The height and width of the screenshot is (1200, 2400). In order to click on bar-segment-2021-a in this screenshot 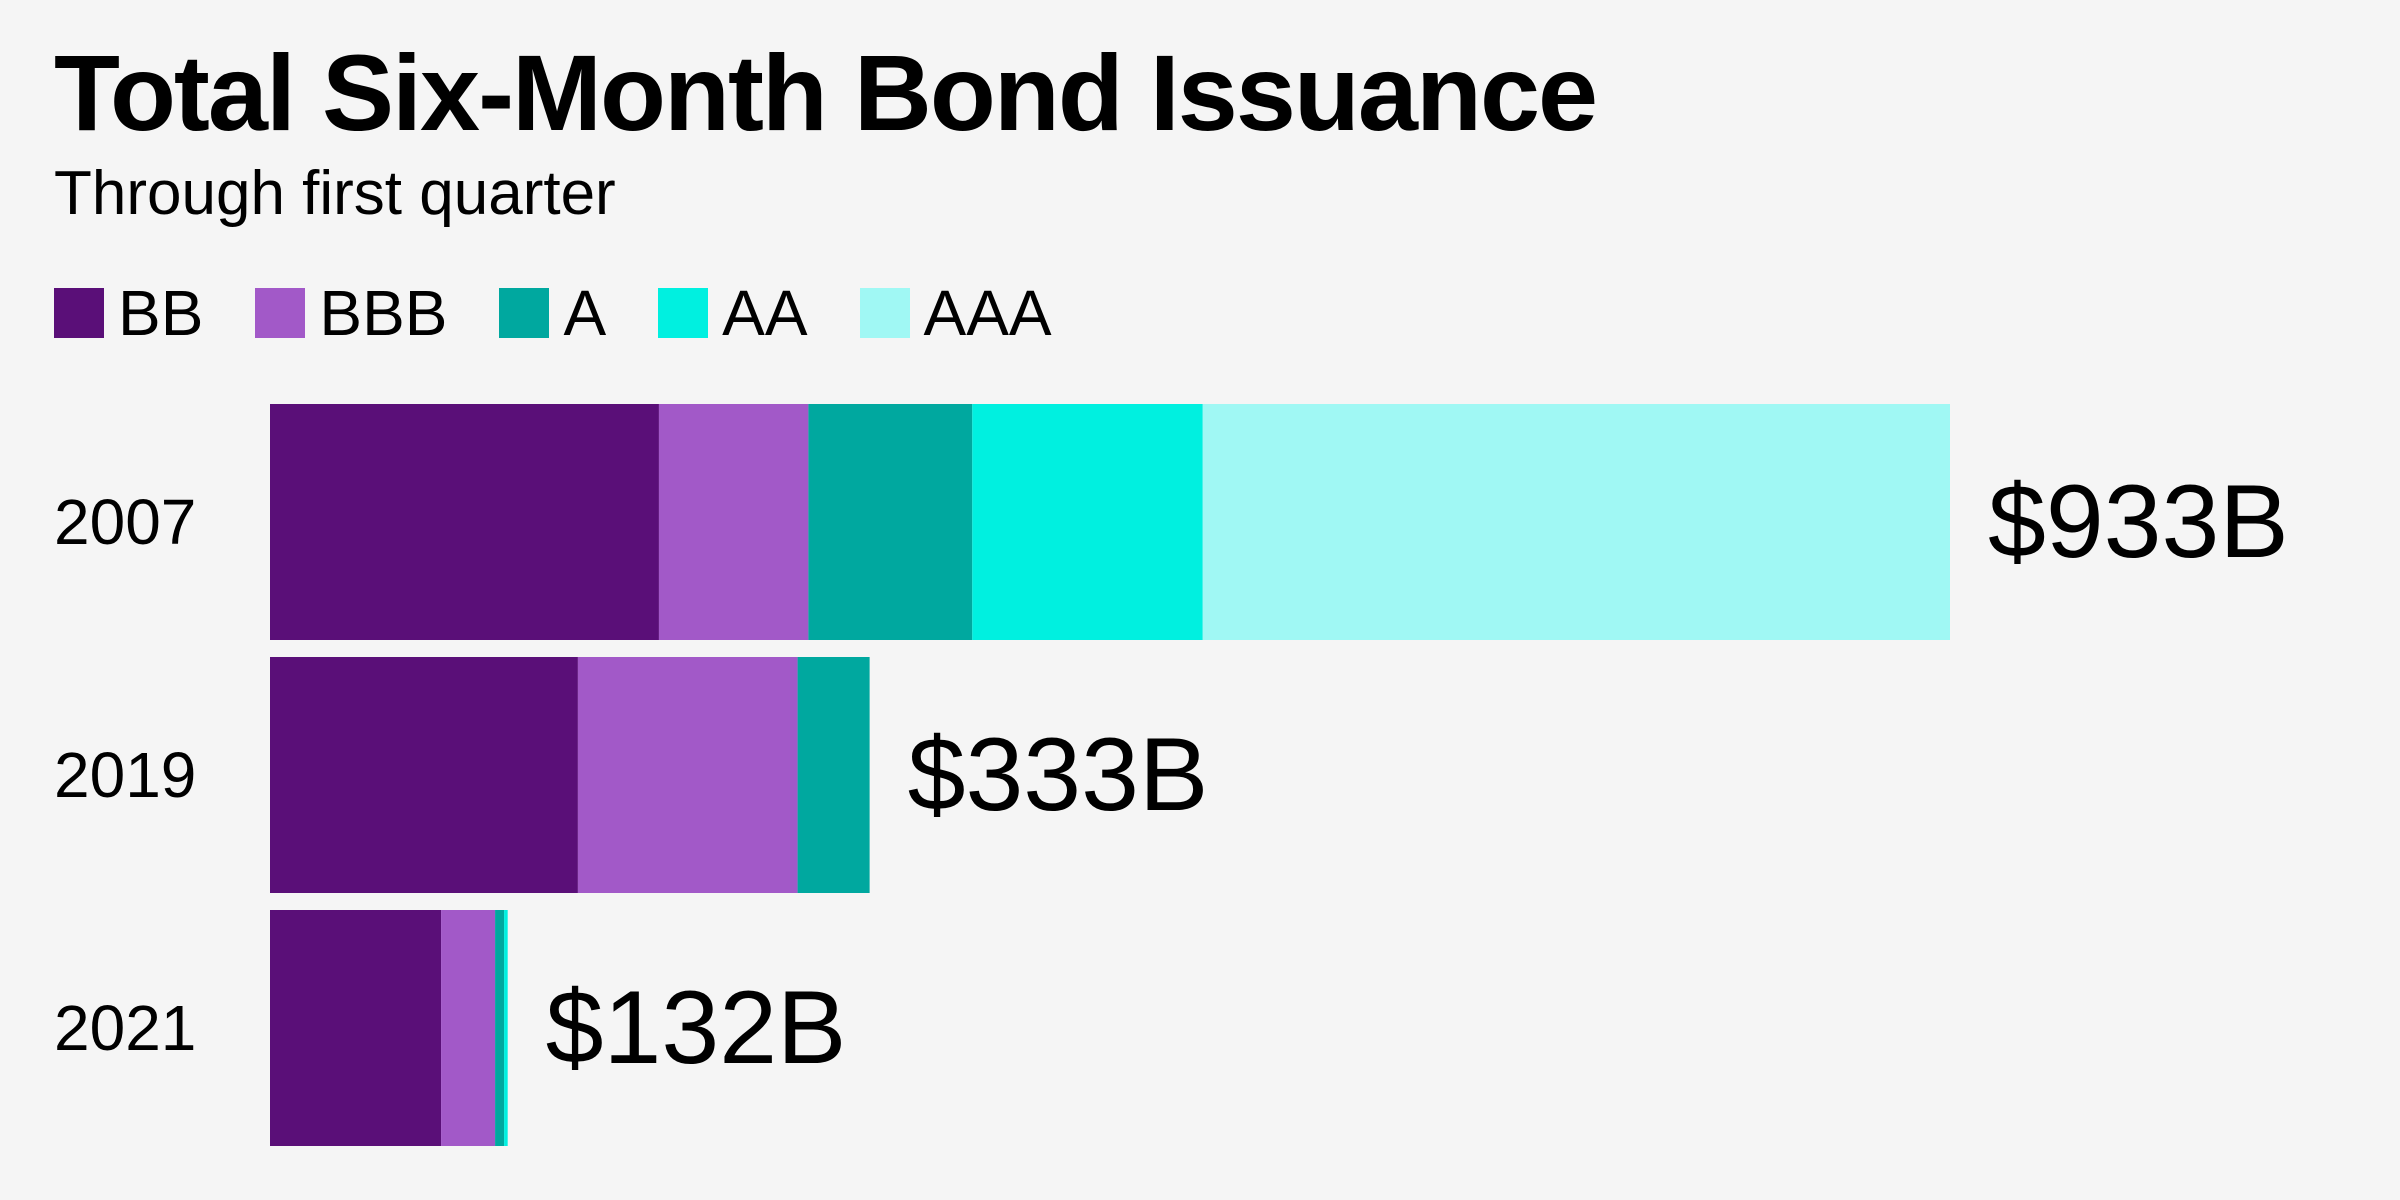, I will do `click(500, 1028)`.